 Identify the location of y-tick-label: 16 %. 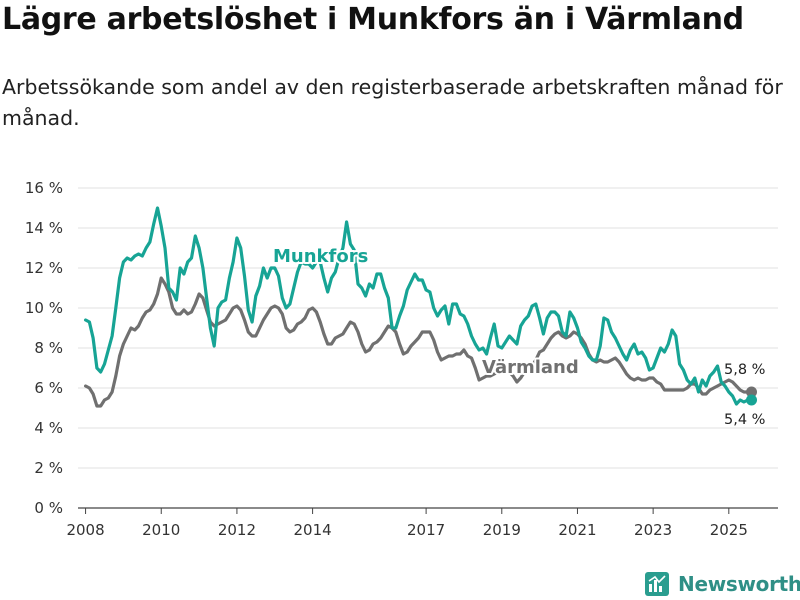
(44, 188).